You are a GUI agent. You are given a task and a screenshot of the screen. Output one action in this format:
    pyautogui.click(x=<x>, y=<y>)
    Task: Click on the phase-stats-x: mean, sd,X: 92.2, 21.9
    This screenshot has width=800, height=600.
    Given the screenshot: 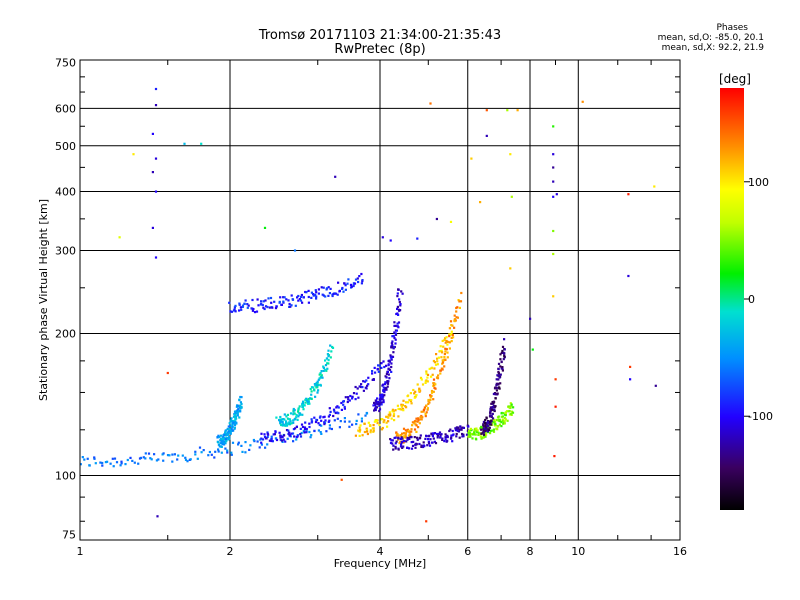 What is the action you would take?
    pyautogui.click(x=712, y=48)
    